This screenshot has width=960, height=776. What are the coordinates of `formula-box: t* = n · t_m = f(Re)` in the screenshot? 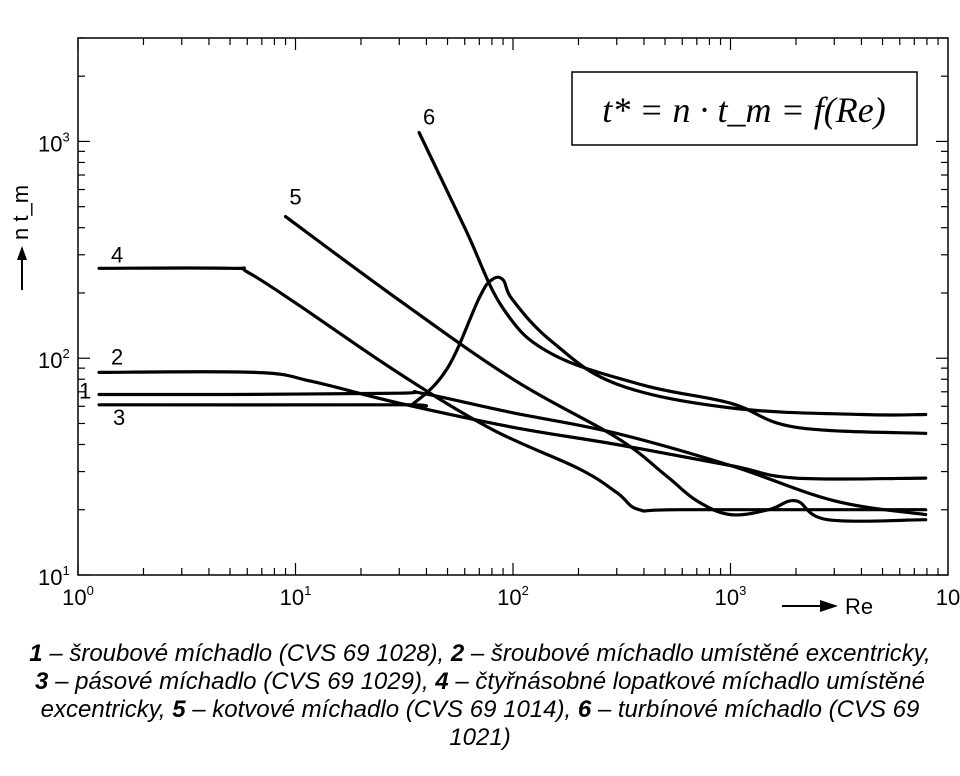 It's located at (744, 108).